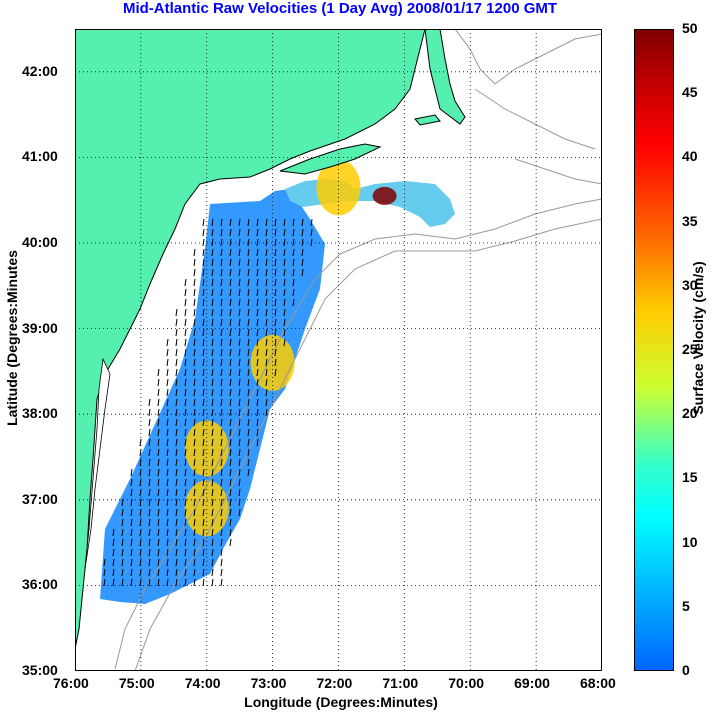  What do you see at coordinates (690, 92) in the screenshot?
I see `colorbar-tick-label: 45` at bounding box center [690, 92].